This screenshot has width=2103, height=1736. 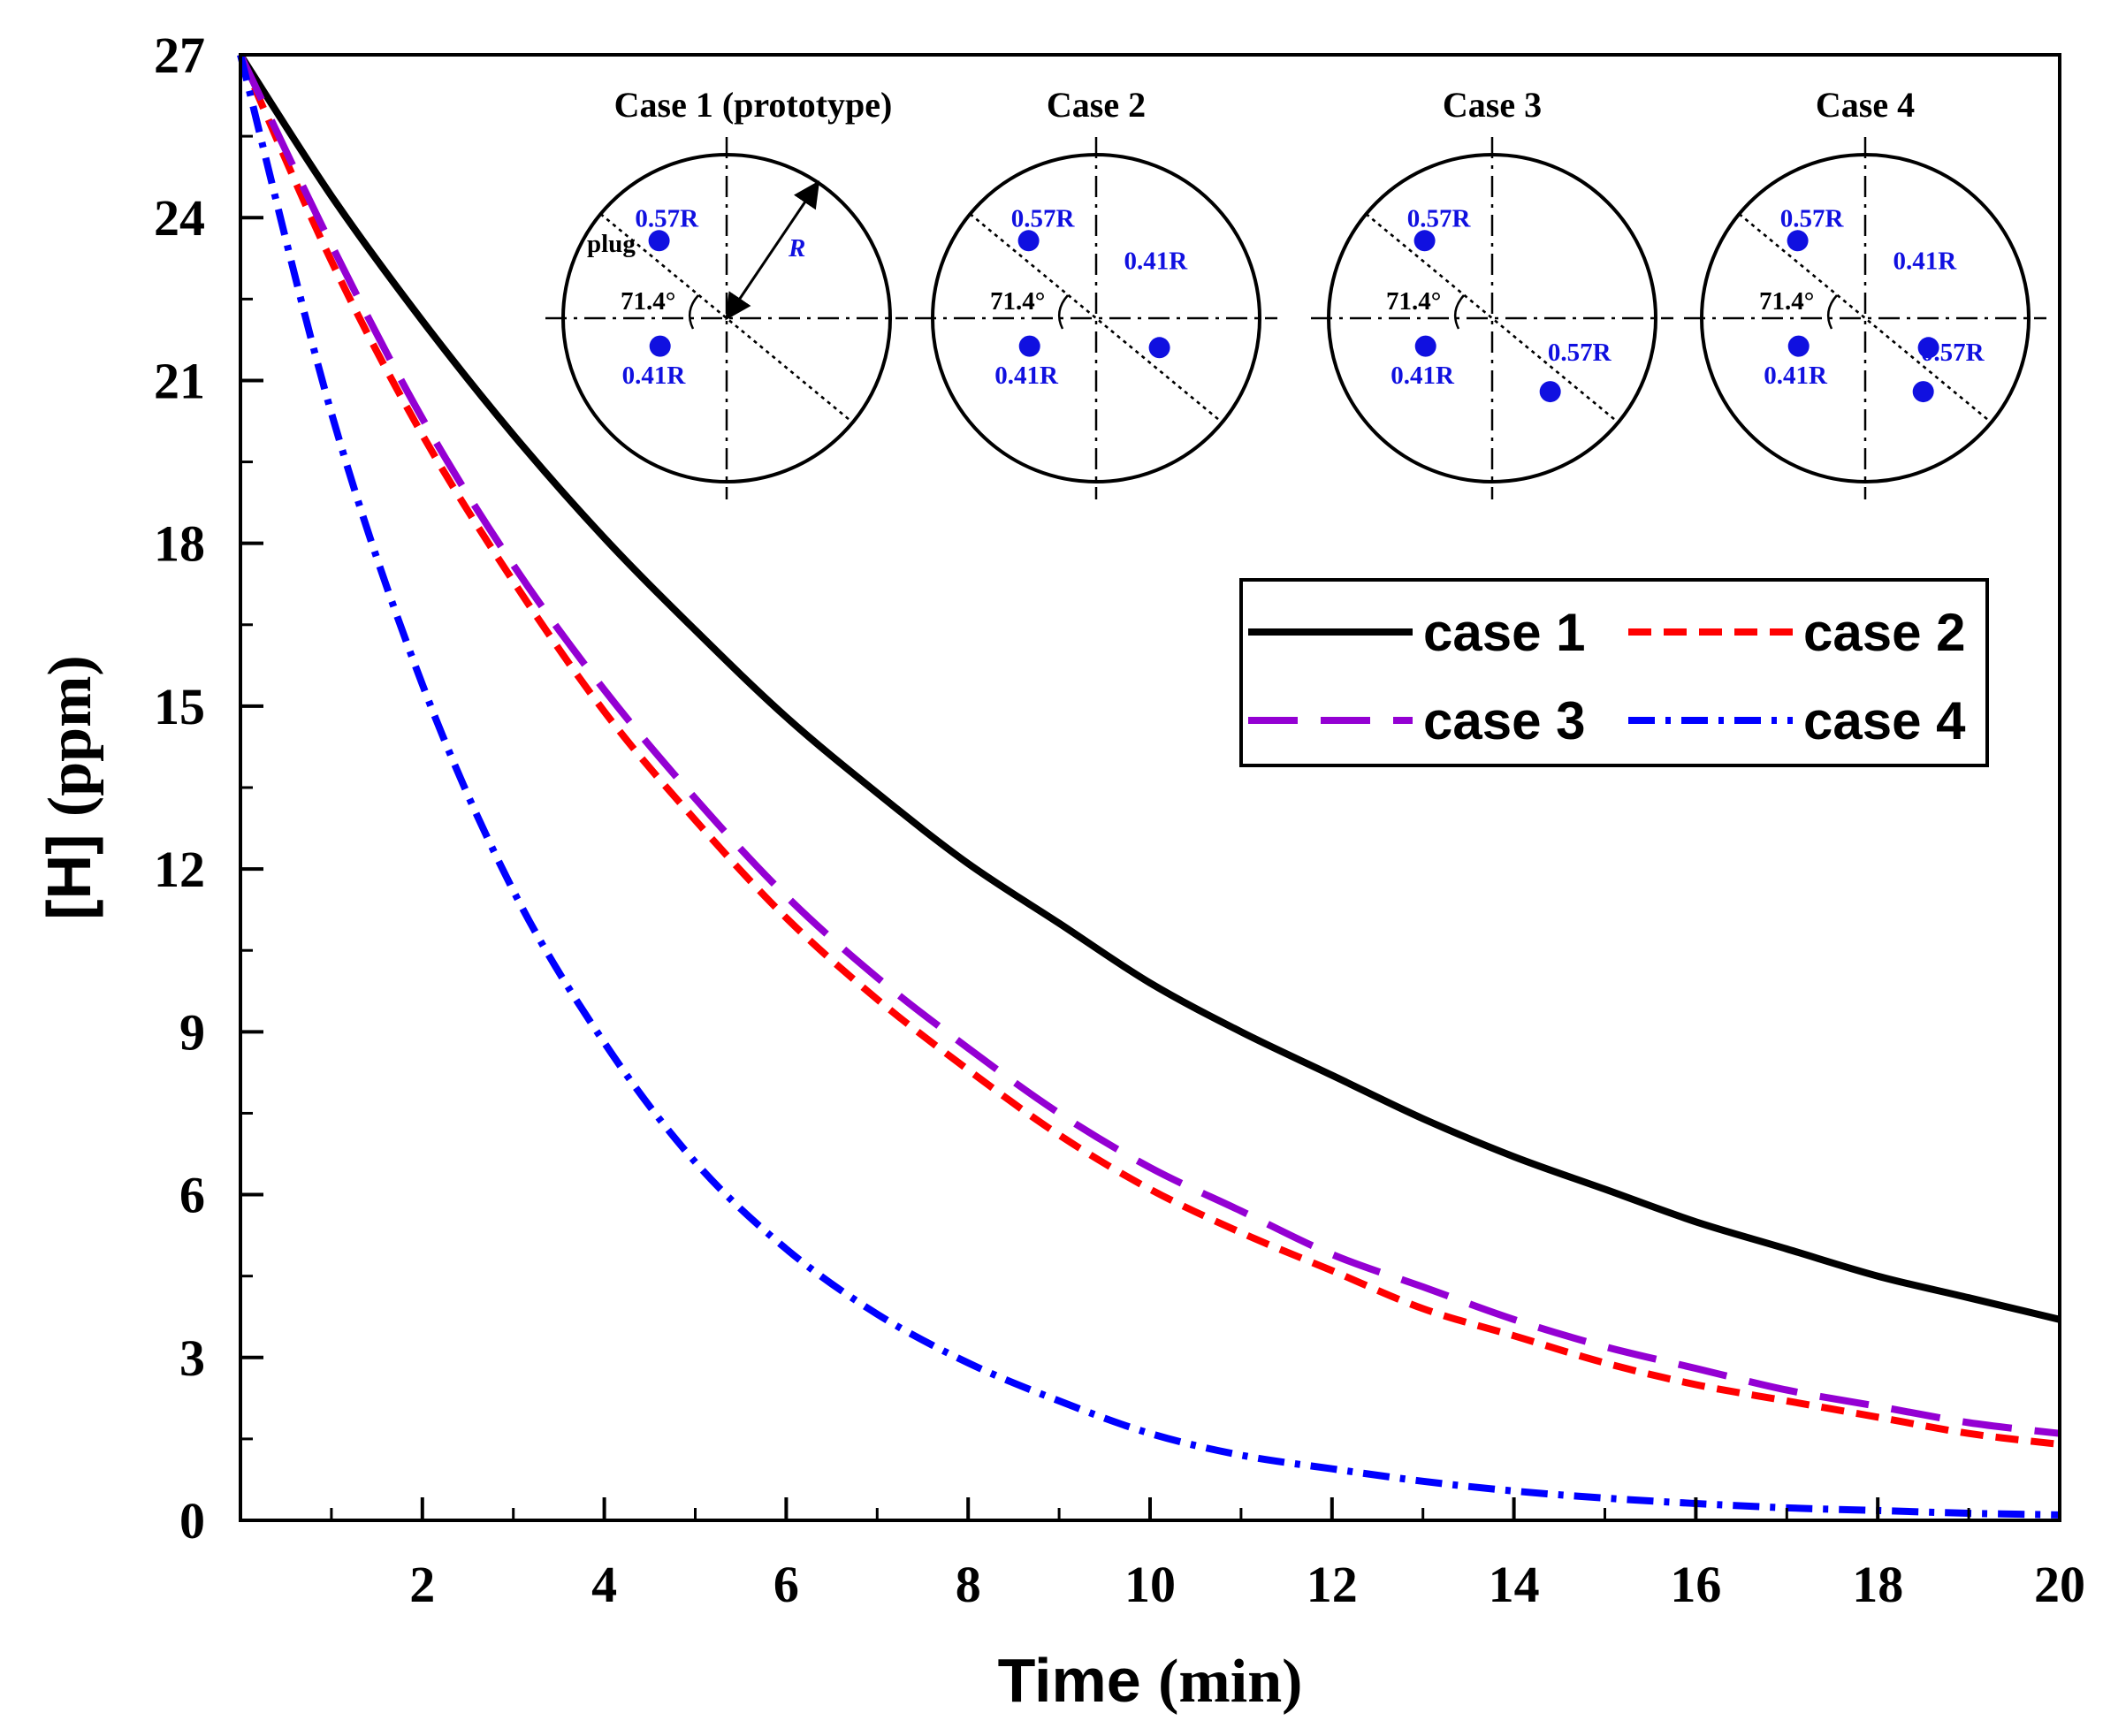 I want to click on inset-panel-case-1: Case 1 (prototype) 71.4° 0.57R 0.41R plug R, so click(x=726, y=292).